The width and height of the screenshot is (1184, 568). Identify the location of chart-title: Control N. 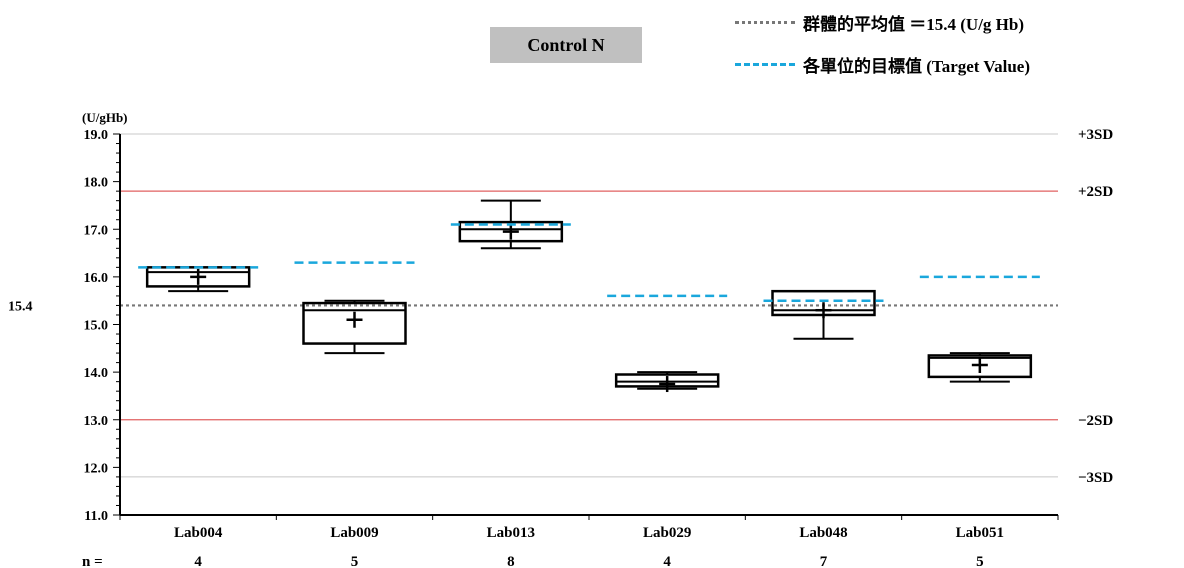
(566, 45).